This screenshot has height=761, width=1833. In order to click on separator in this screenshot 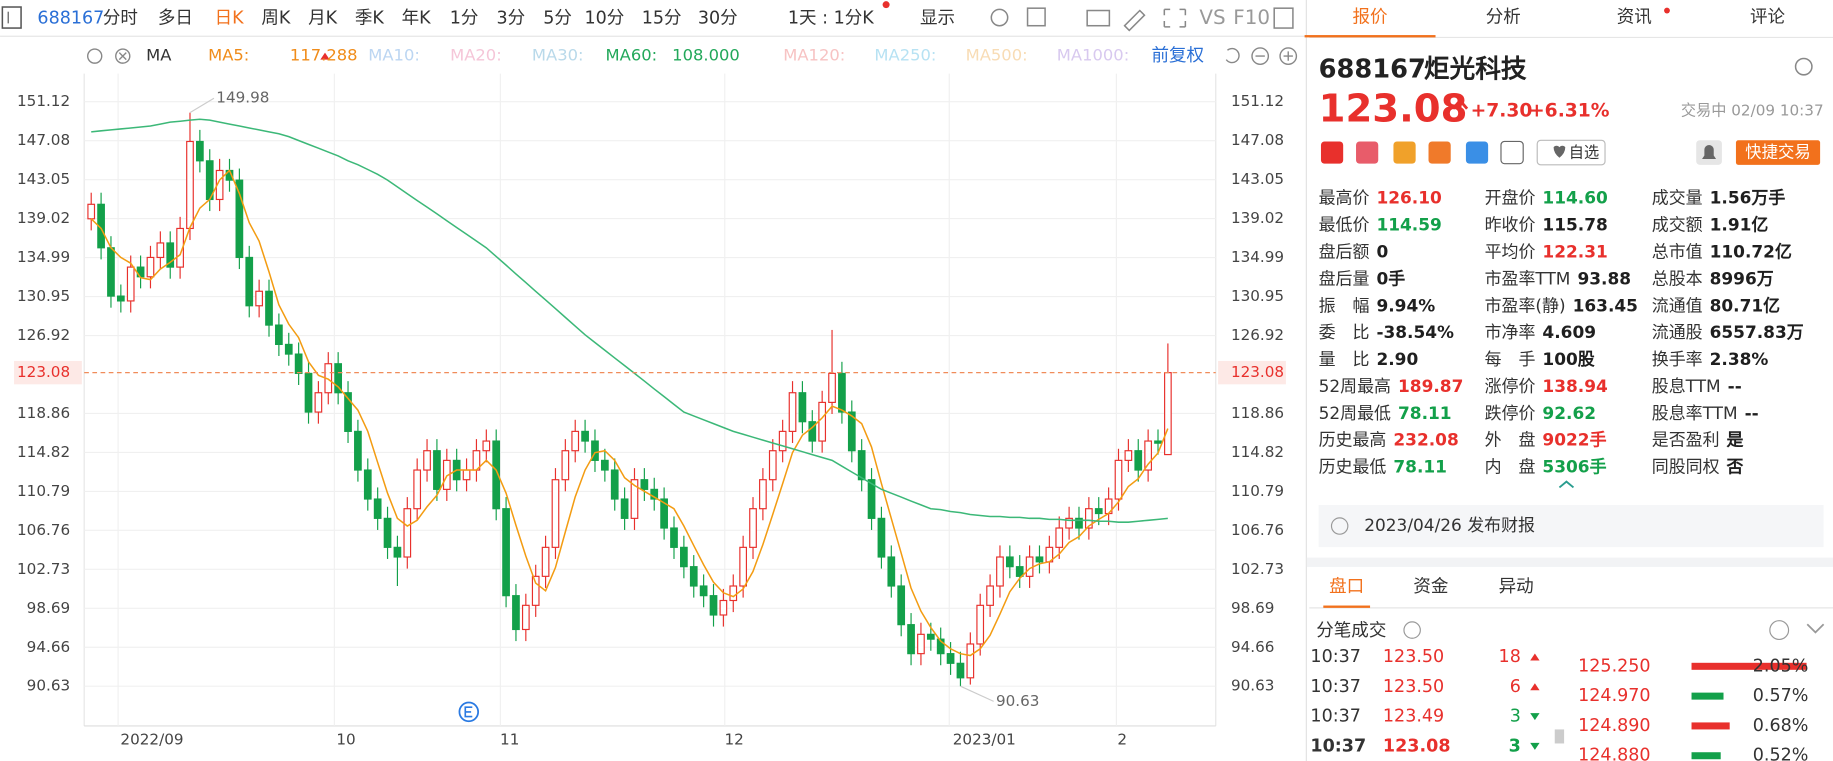, I will do `click(1569, 562)`.